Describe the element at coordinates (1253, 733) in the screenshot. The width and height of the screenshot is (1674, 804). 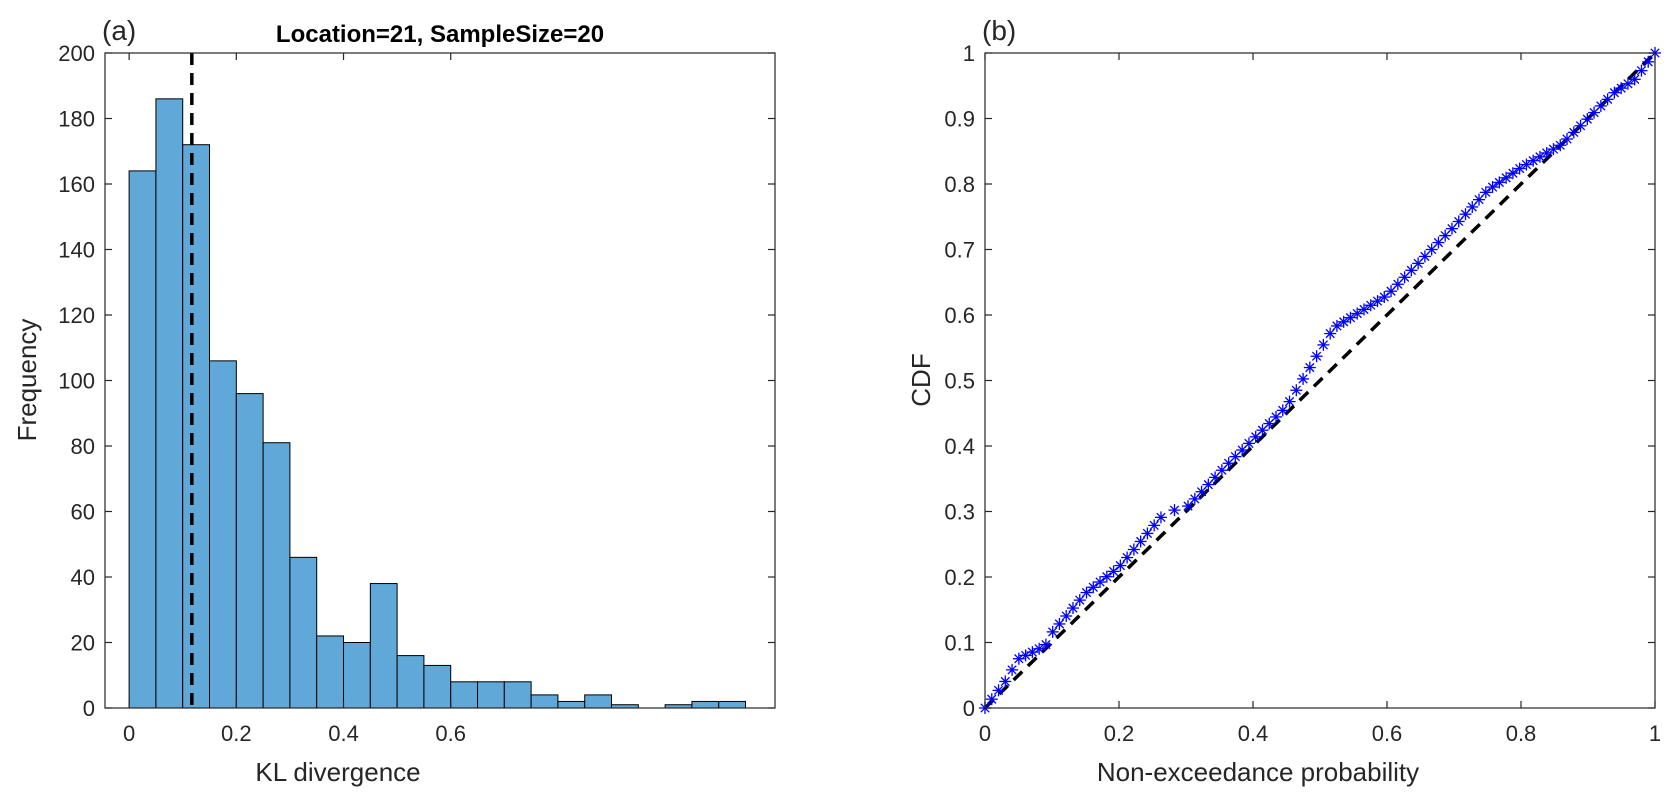
I see `pp-plot-x-tick-label: 0.4` at that location.